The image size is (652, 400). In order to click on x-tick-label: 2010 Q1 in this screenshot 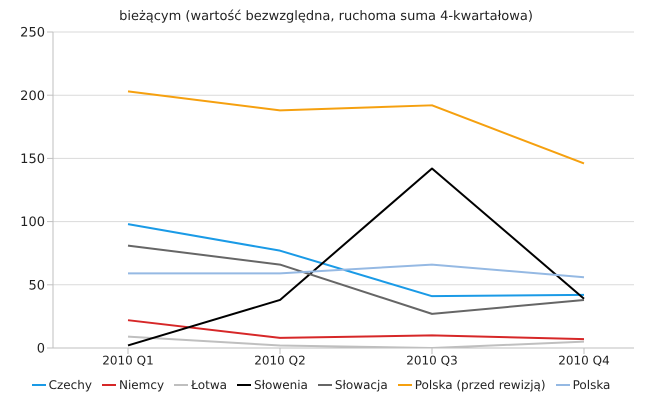, I will do `click(128, 361)`.